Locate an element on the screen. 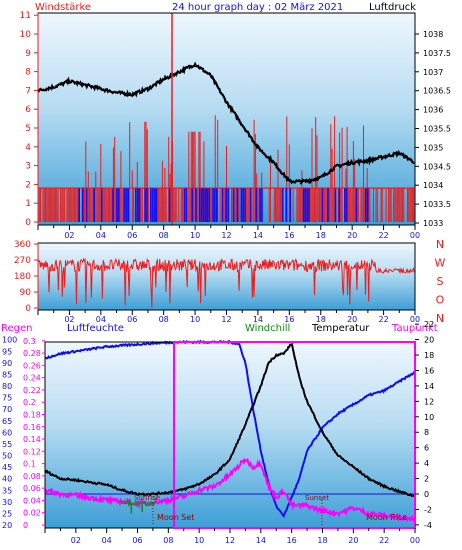 The image size is (462, 550). luftfeuchte-tick: 60 is located at coordinates (7, 432).